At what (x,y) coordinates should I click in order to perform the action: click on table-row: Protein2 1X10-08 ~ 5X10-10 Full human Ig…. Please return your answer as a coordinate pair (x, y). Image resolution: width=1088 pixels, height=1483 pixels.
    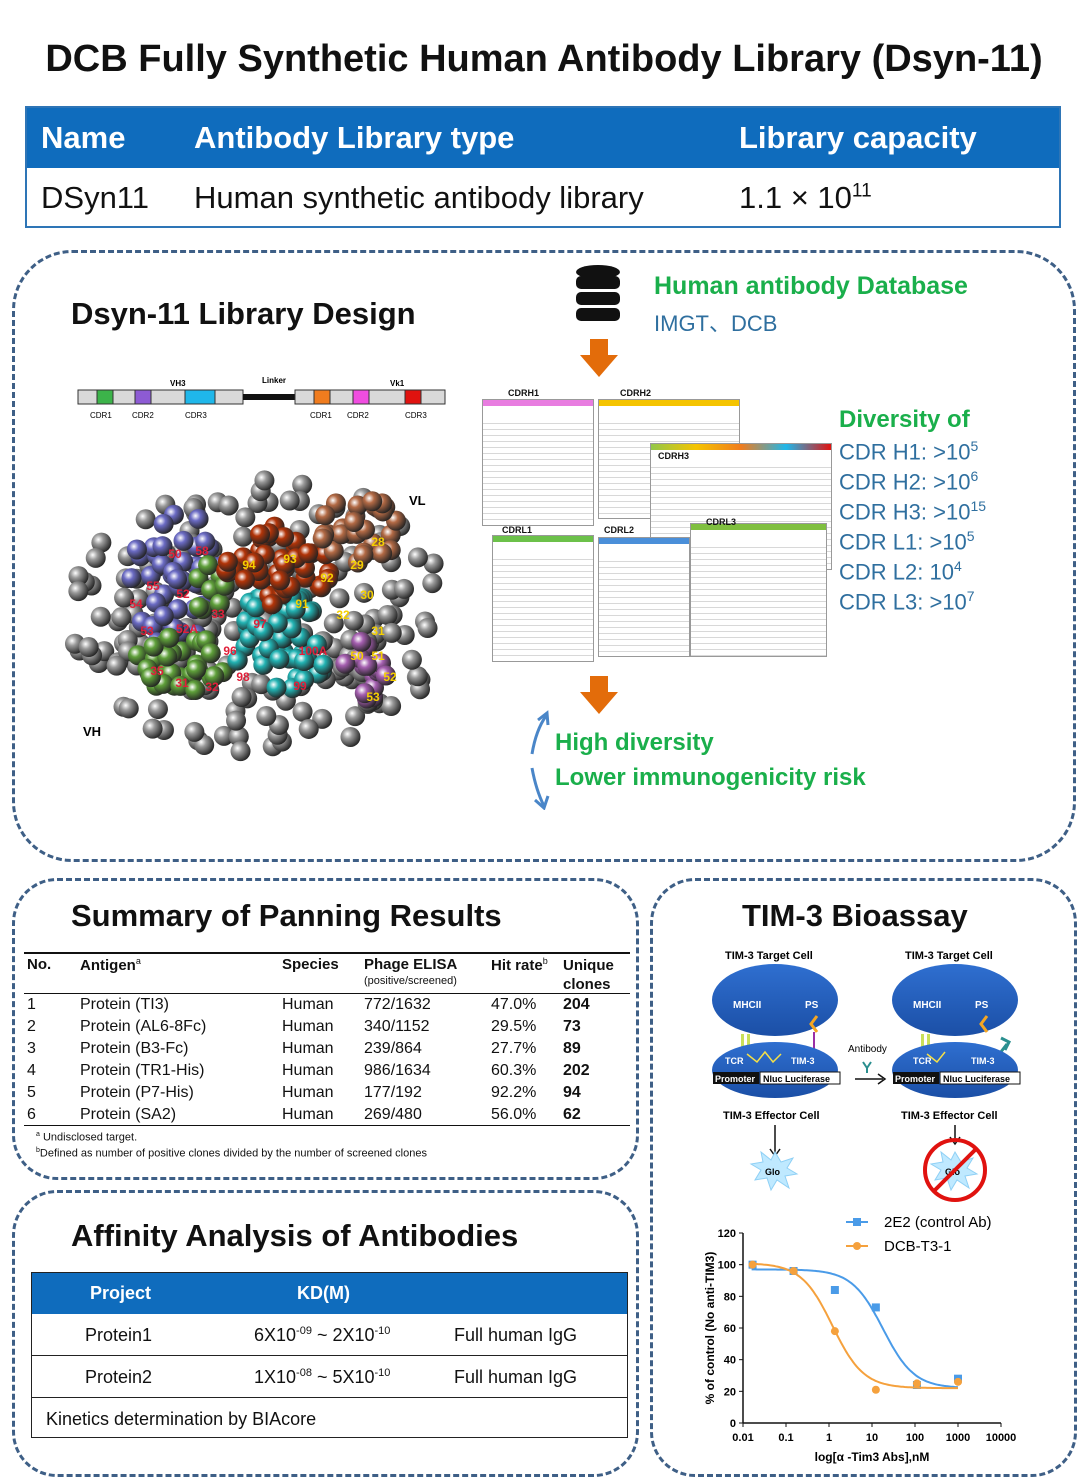
    Looking at the image, I should click on (329, 1377).